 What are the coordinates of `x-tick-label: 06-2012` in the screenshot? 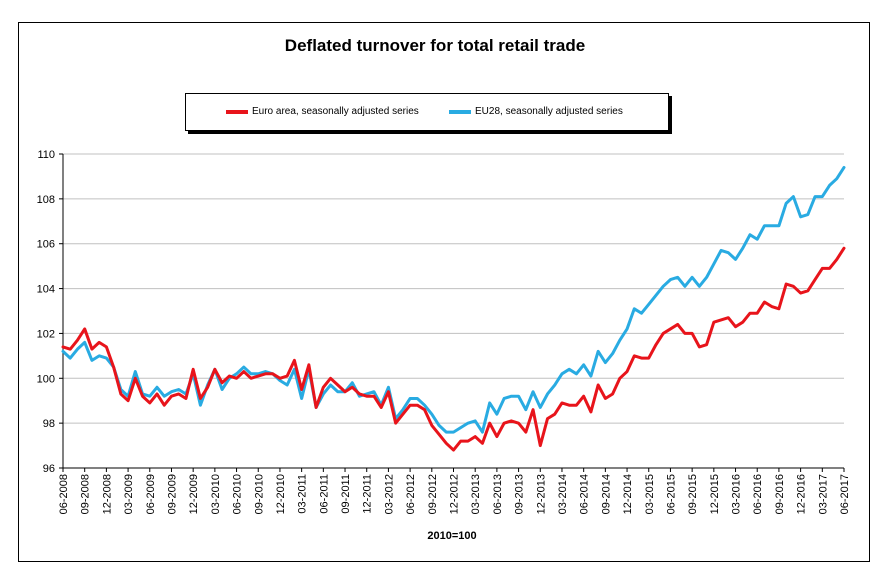 It's located at (411, 494).